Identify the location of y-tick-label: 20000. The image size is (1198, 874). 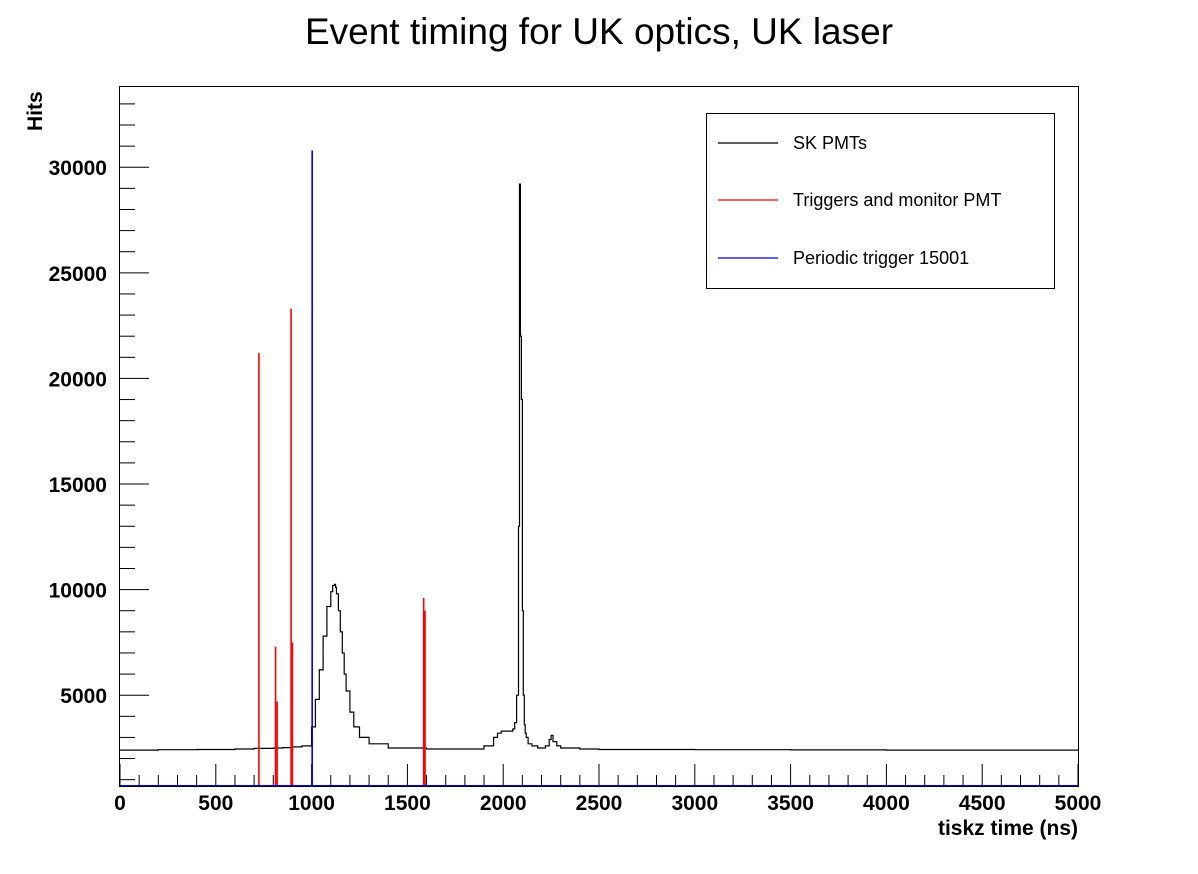
(78, 379).